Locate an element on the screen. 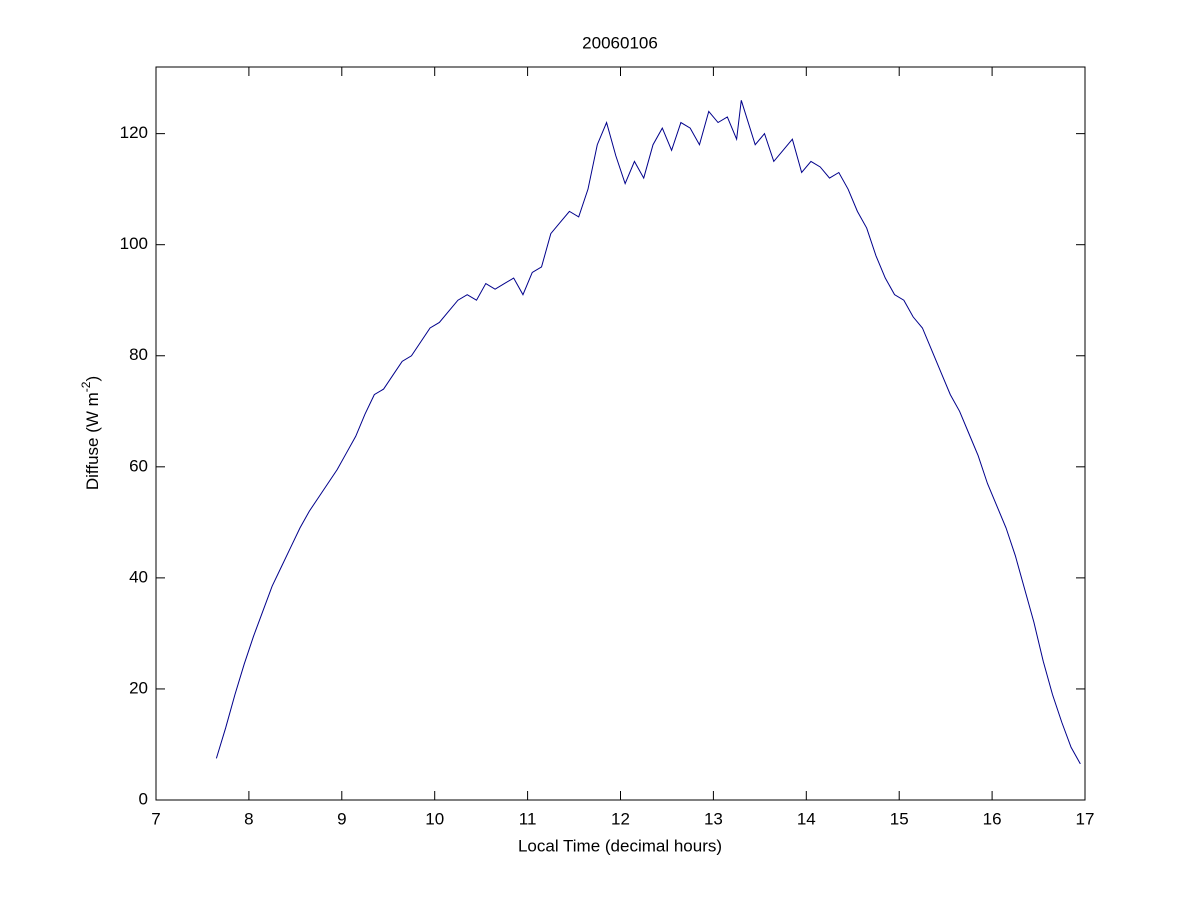 The image size is (1200, 900). y-axis-label-main: Diffuse (W m is located at coordinates (92, 441).